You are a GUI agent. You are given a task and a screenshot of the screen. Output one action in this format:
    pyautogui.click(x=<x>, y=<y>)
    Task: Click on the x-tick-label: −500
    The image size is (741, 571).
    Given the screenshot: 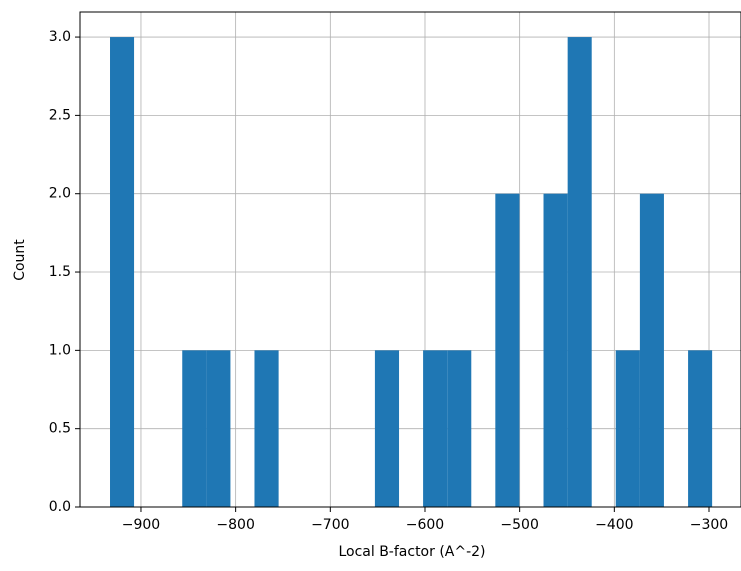 What is the action you would take?
    pyautogui.click(x=519, y=525)
    